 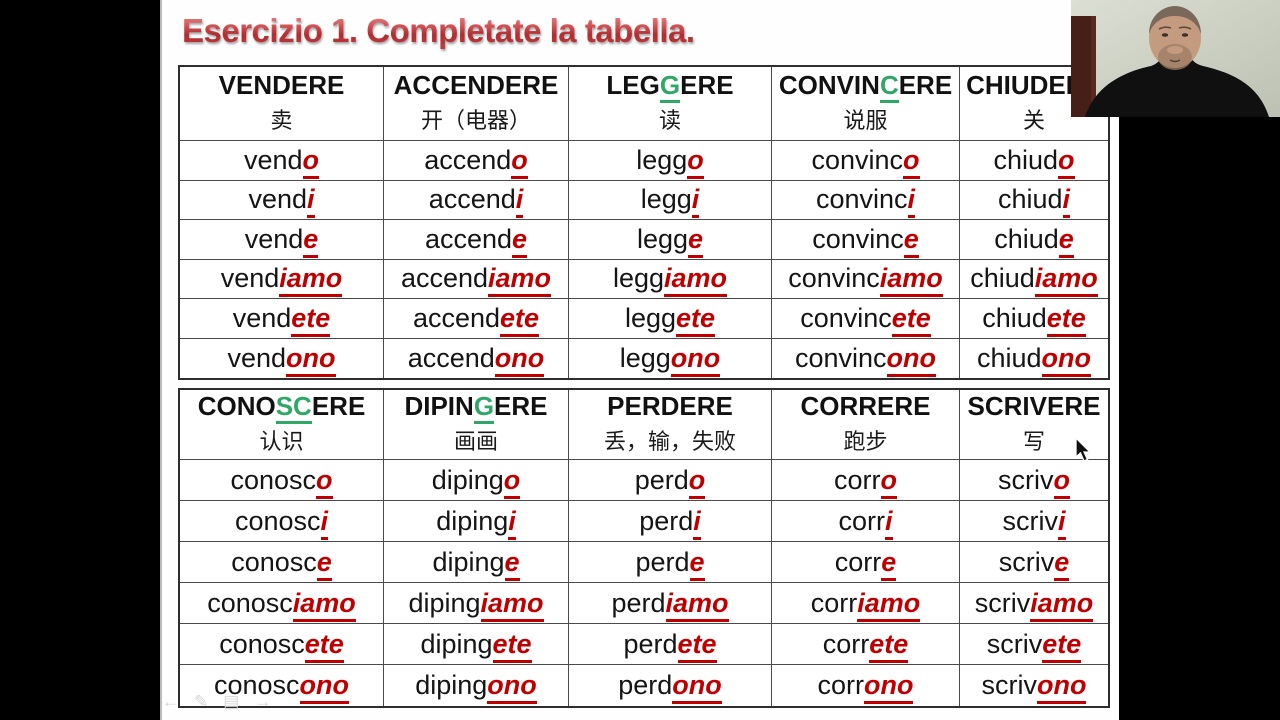 What do you see at coordinates (865, 441) in the screenshot?
I see `translation-zh: 跑步` at bounding box center [865, 441].